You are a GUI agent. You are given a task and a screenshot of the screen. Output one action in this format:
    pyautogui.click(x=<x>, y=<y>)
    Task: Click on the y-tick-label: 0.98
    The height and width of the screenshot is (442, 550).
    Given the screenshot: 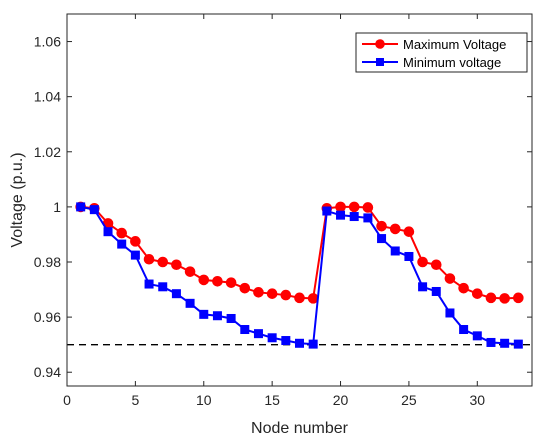 What is the action you would take?
    pyautogui.click(x=47, y=262)
    